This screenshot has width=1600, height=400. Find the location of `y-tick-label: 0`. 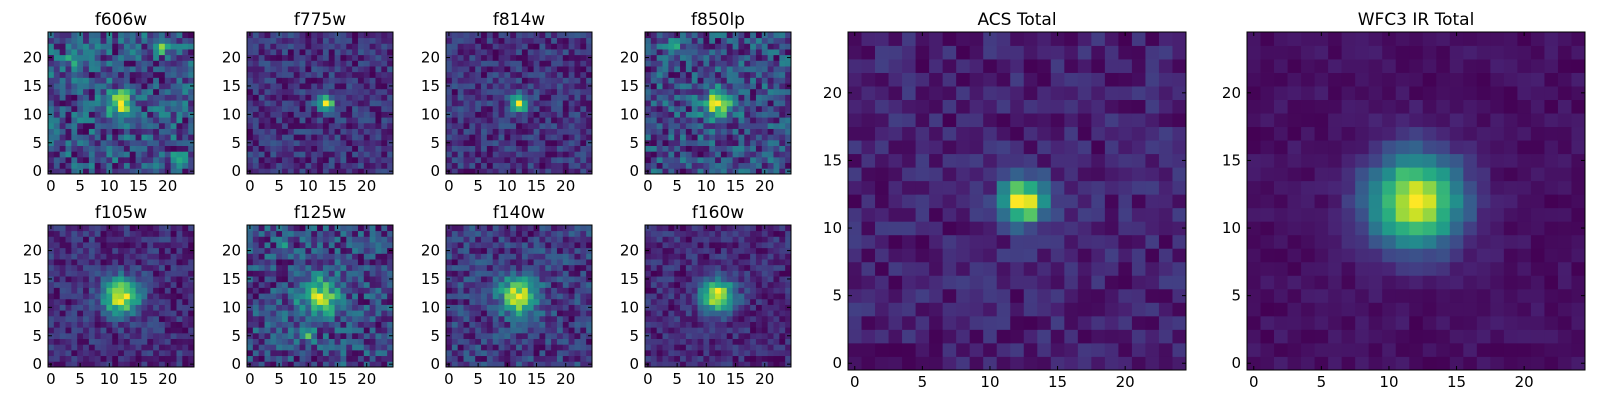

y-tick-label: 0 is located at coordinates (236, 364).